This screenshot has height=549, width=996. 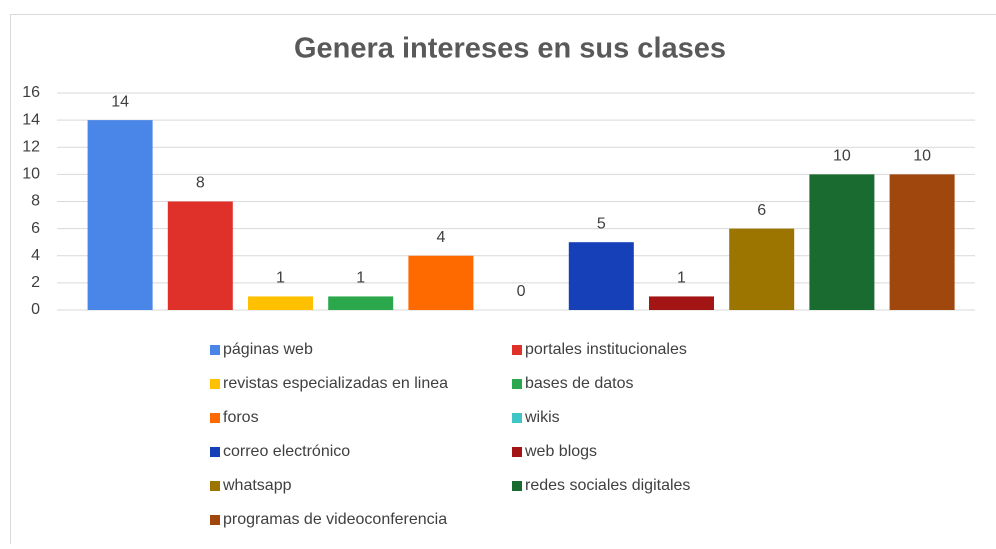 What do you see at coordinates (607, 485) in the screenshot?
I see `legend-label: redes sociales digitales` at bounding box center [607, 485].